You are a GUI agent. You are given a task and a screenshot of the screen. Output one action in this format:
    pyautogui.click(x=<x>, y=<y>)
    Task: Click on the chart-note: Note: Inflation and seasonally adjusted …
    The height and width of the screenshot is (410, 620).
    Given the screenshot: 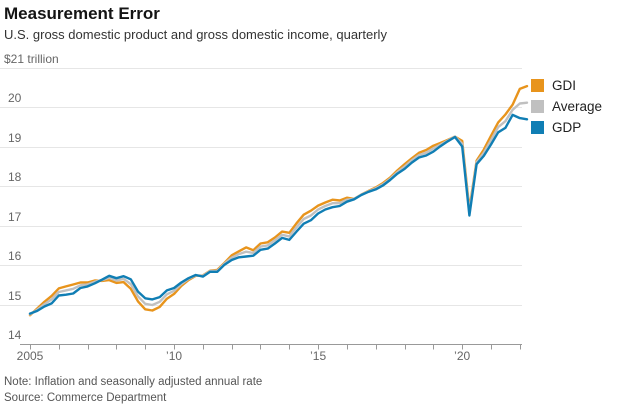 What is the action you would take?
    pyautogui.click(x=133, y=382)
    